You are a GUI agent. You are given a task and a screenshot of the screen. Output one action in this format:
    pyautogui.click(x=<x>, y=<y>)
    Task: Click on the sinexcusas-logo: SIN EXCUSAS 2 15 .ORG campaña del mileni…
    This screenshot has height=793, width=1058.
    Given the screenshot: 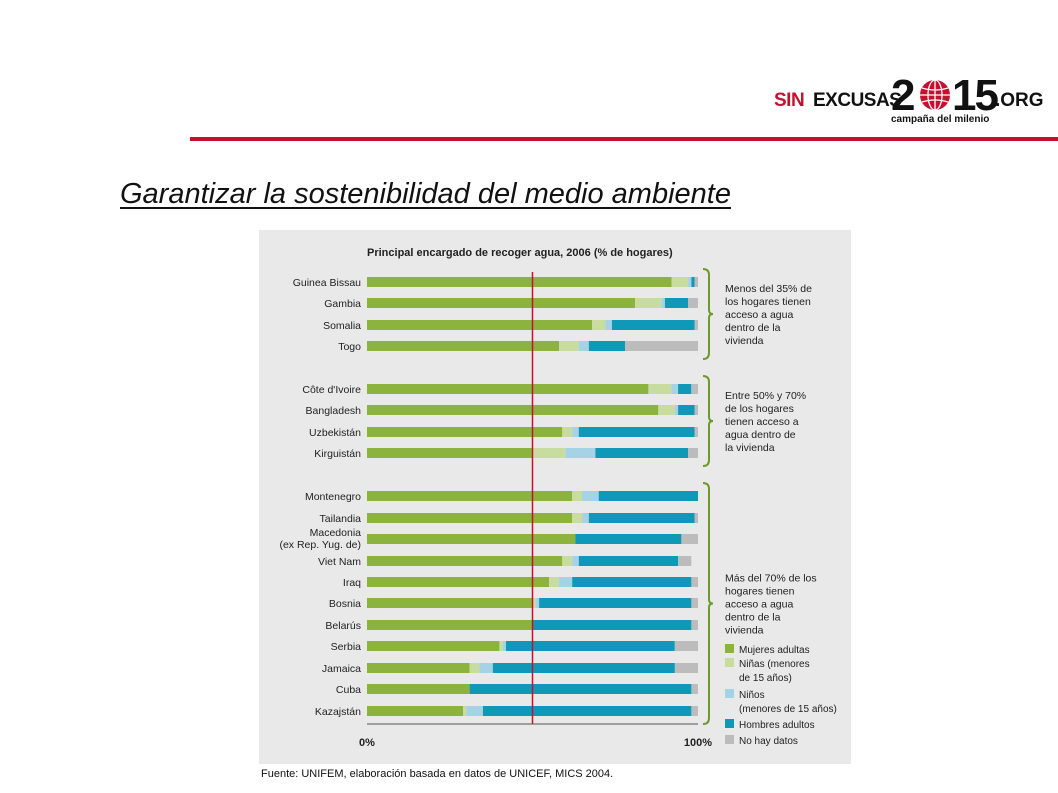 What is the action you would take?
    pyautogui.click(x=906, y=101)
    